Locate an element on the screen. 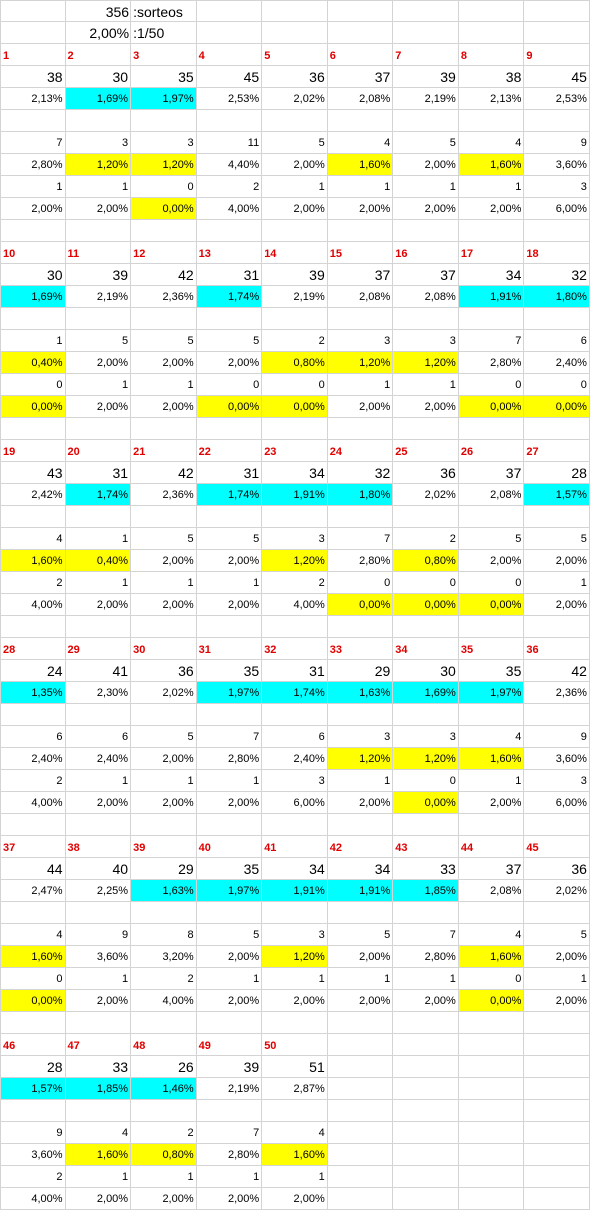 This screenshot has width=590, height=1210. ball-number: 14 is located at coordinates (295, 253).